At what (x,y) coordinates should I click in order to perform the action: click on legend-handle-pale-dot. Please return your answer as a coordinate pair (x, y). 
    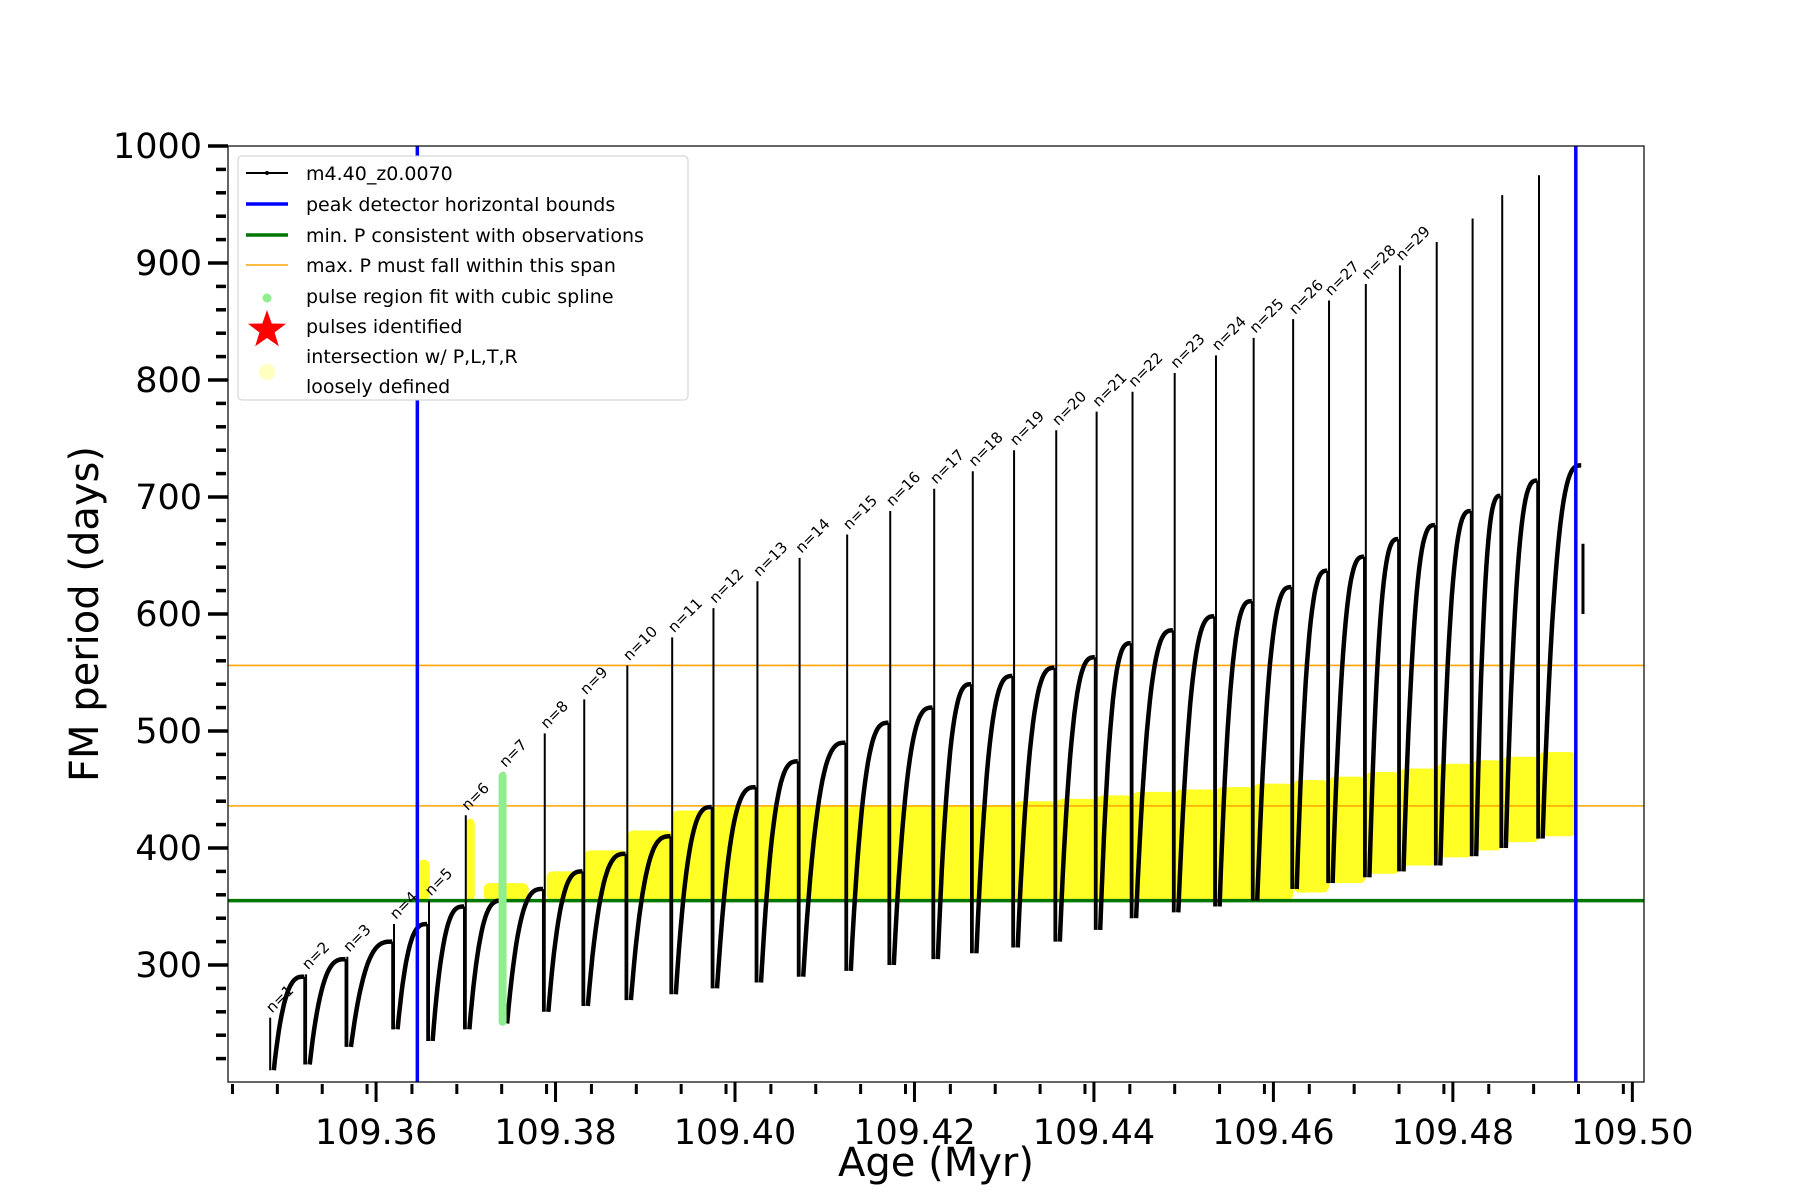
    Looking at the image, I should click on (267, 372).